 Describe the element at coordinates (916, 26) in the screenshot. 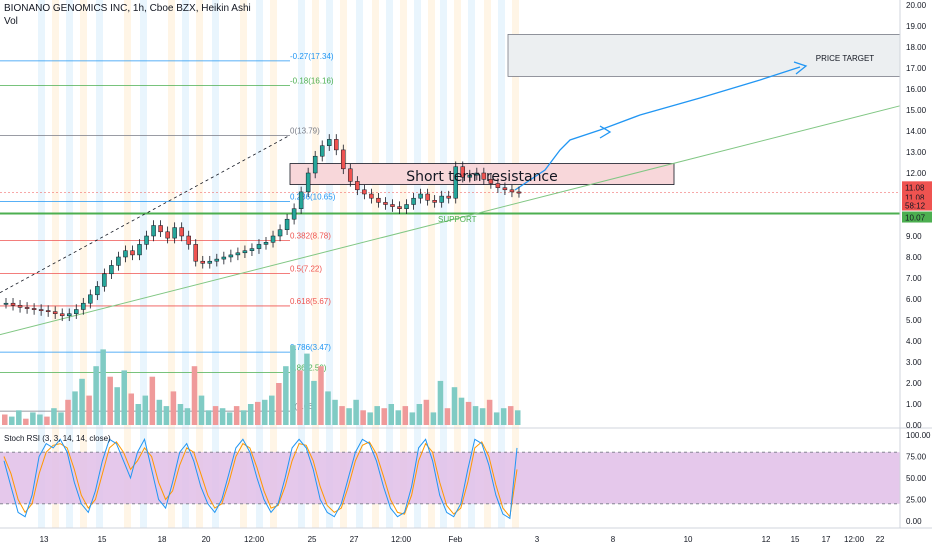

I see `price-tick-label: 19.00` at that location.